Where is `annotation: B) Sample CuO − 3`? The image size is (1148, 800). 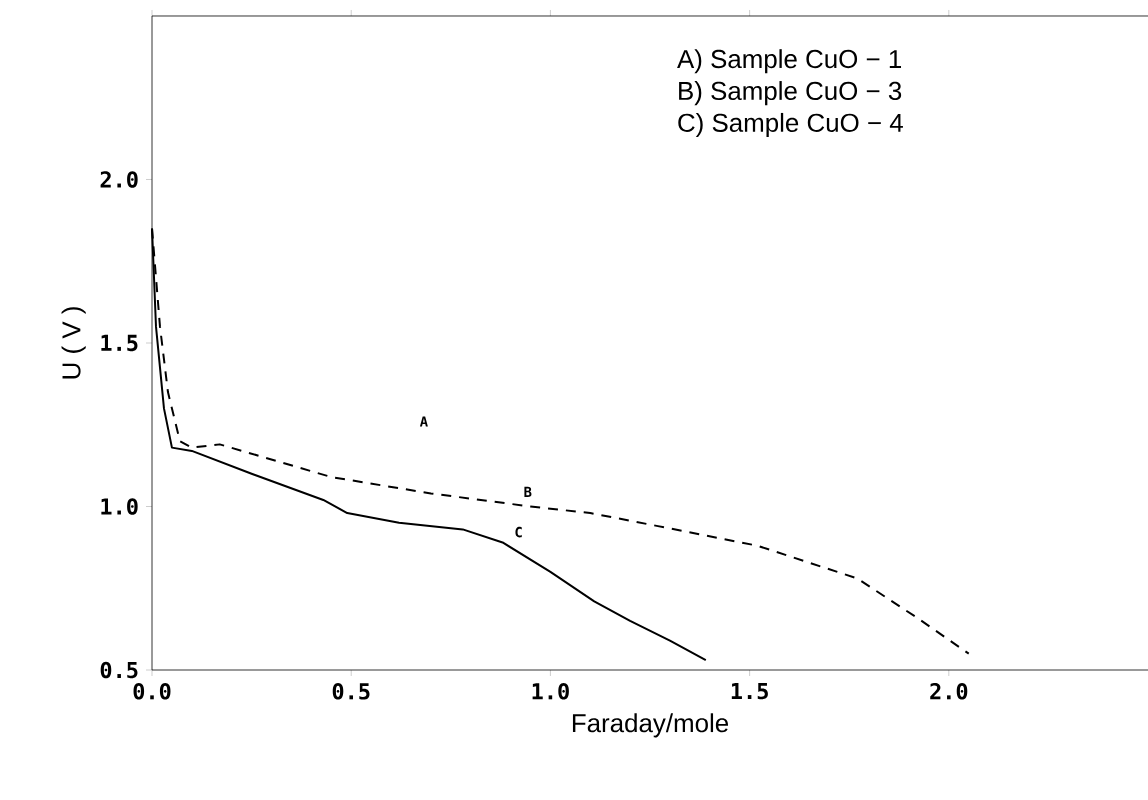 annotation: B) Sample CuO − 3 is located at coordinates (790, 93).